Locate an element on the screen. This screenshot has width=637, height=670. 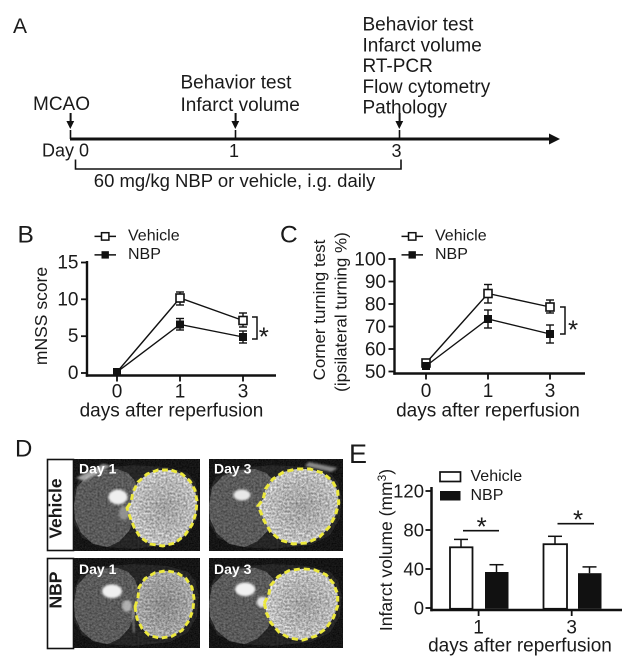
svg-text: Flow cytometry is located at coordinates (427, 87).